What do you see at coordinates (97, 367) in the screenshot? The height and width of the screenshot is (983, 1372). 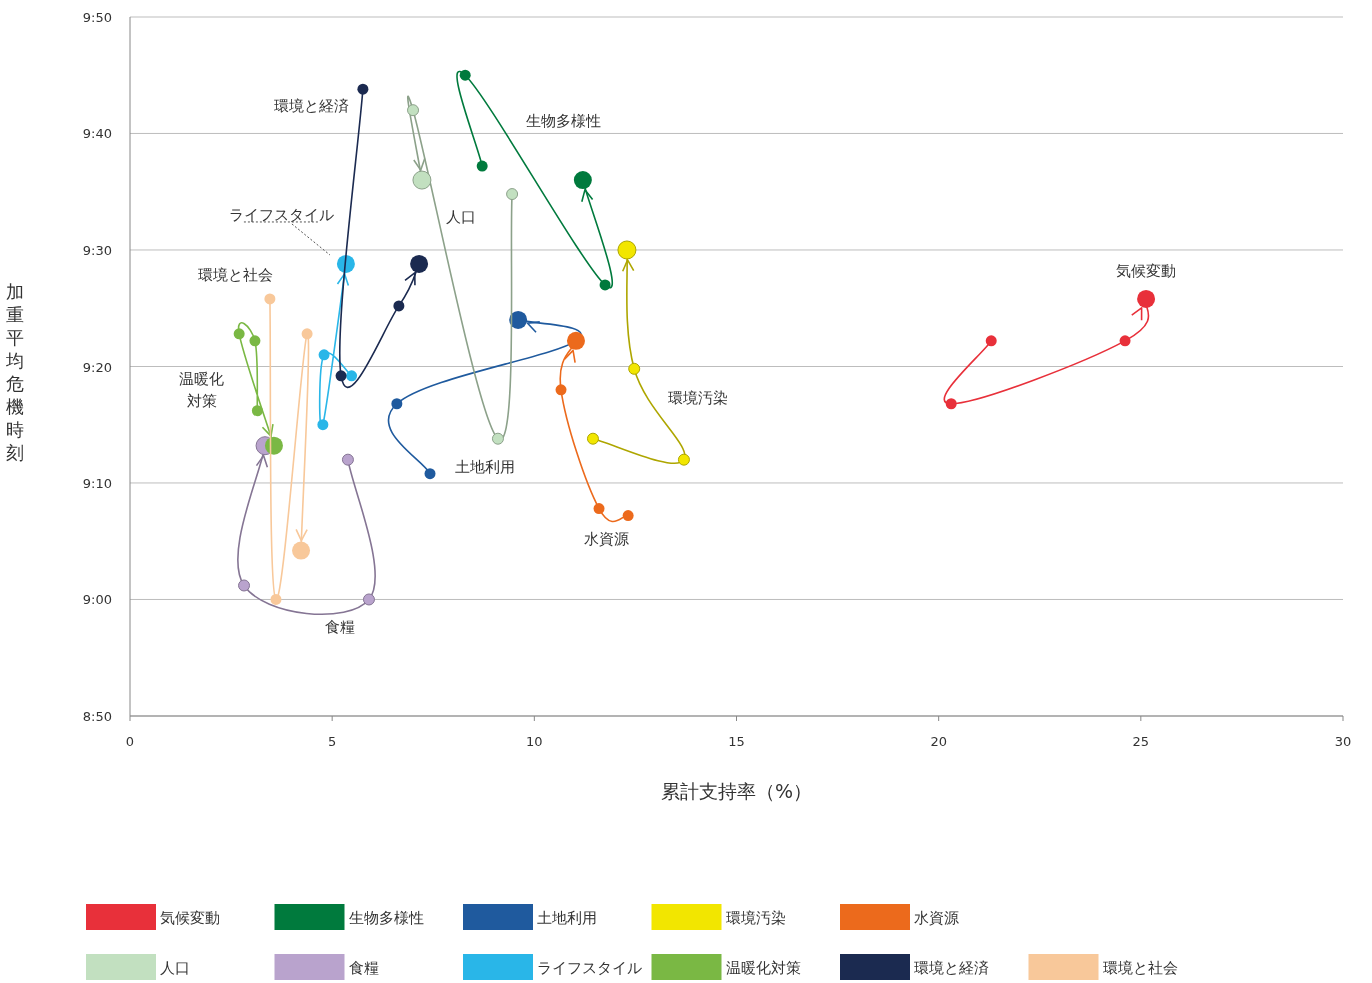 I see `y-tick-label: 9:20` at bounding box center [97, 367].